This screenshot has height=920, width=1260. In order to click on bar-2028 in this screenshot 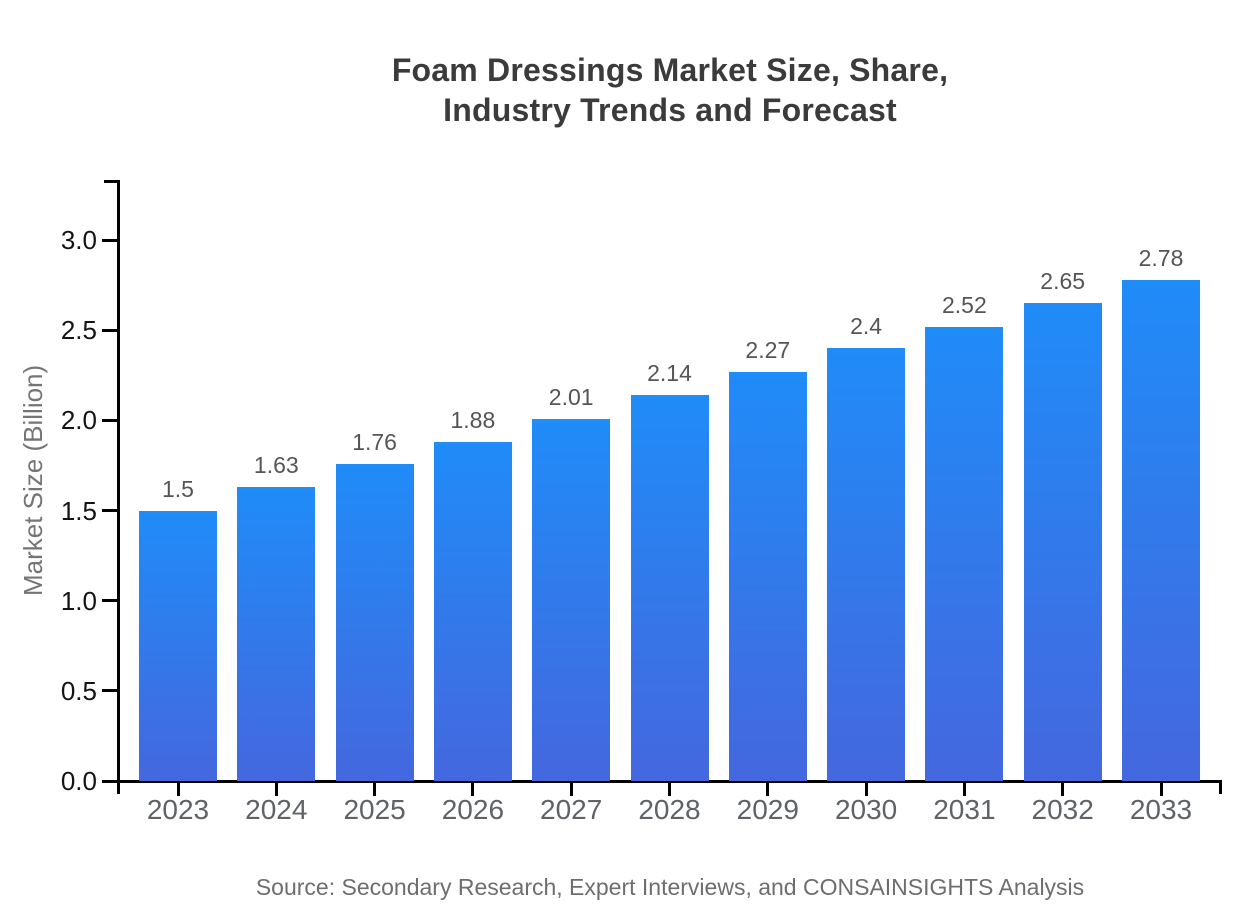, I will do `click(669, 588)`.